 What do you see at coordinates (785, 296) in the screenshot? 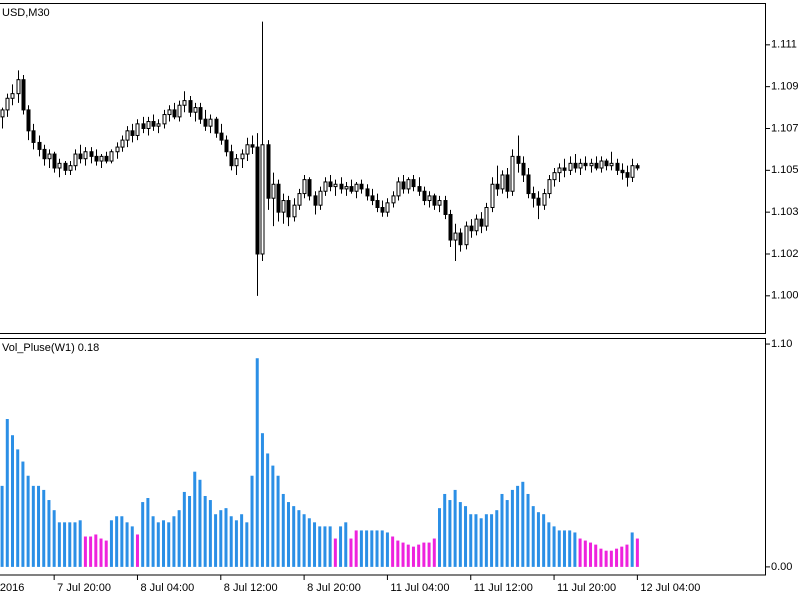
I see `y-tick-label: 1.100` at bounding box center [785, 296].